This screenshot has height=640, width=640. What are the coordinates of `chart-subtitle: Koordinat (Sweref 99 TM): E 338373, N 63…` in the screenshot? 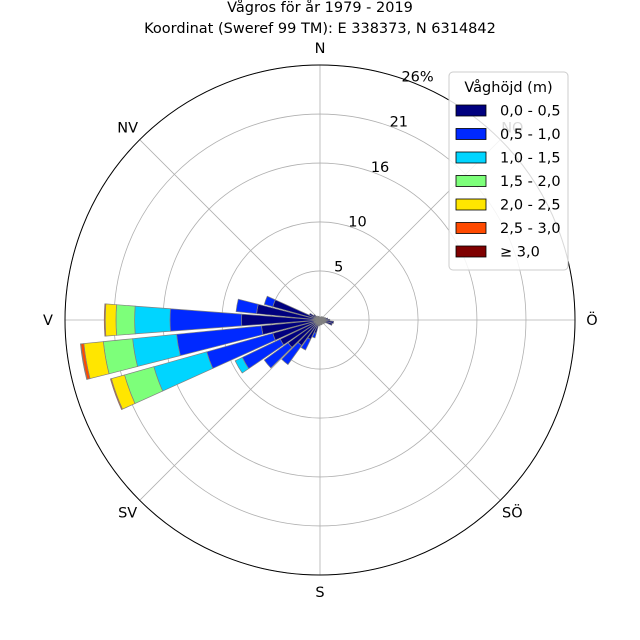 It's located at (320, 29).